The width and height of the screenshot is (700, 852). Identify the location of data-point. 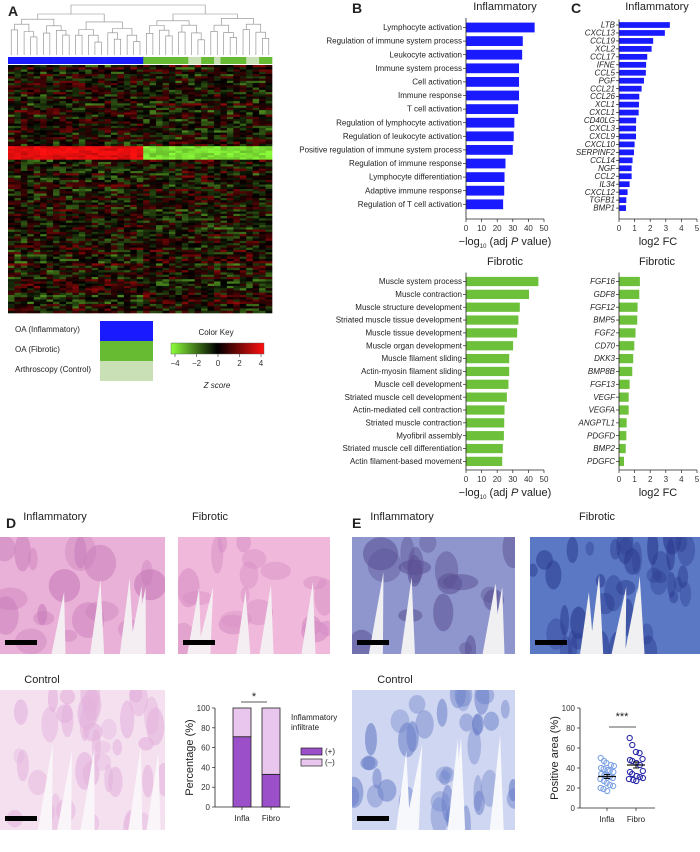
(629, 738).